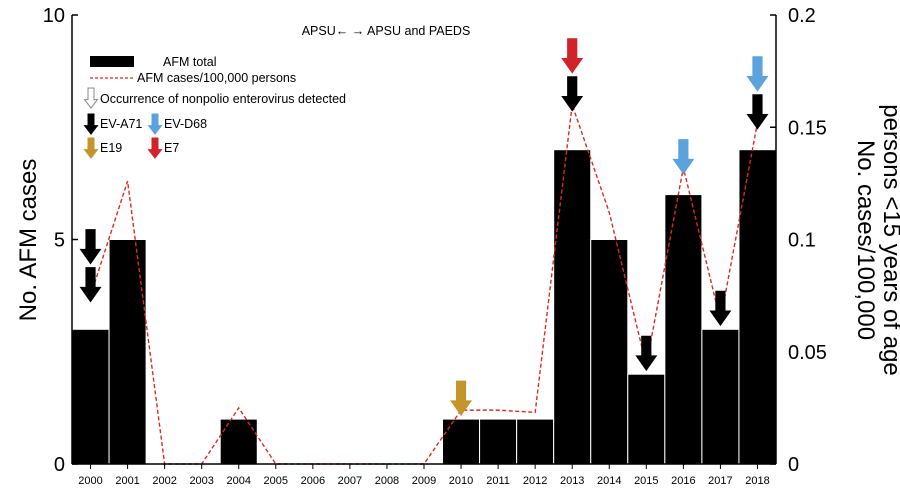 Image resolution: width=900 pixels, height=502 pixels. What do you see at coordinates (238, 481) in the screenshot?
I see `x-tick-label-2004: 2004` at bounding box center [238, 481].